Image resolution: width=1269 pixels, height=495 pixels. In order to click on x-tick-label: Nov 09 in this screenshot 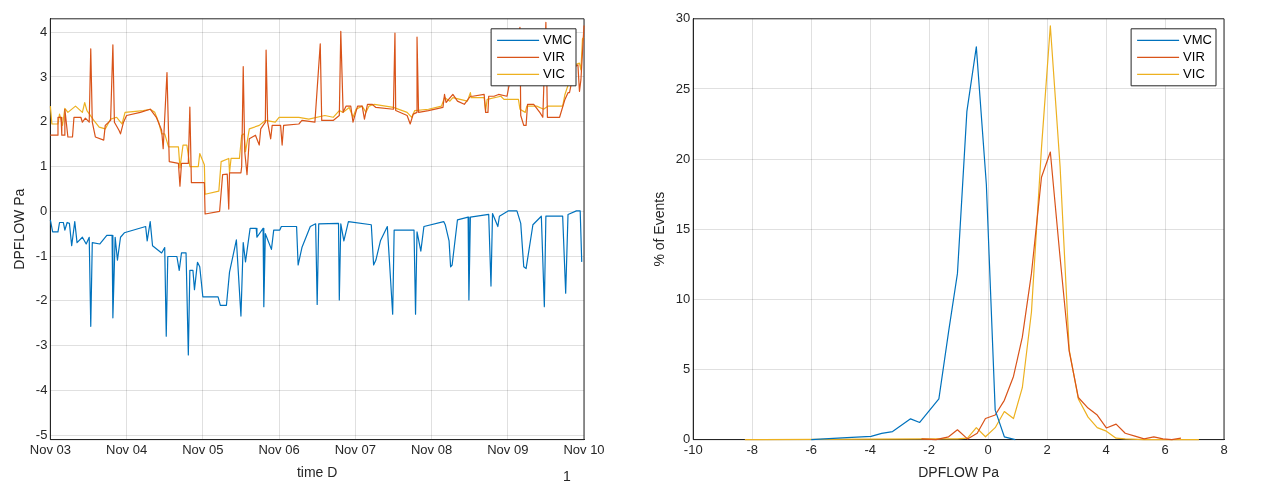, I will do `click(508, 449)`.